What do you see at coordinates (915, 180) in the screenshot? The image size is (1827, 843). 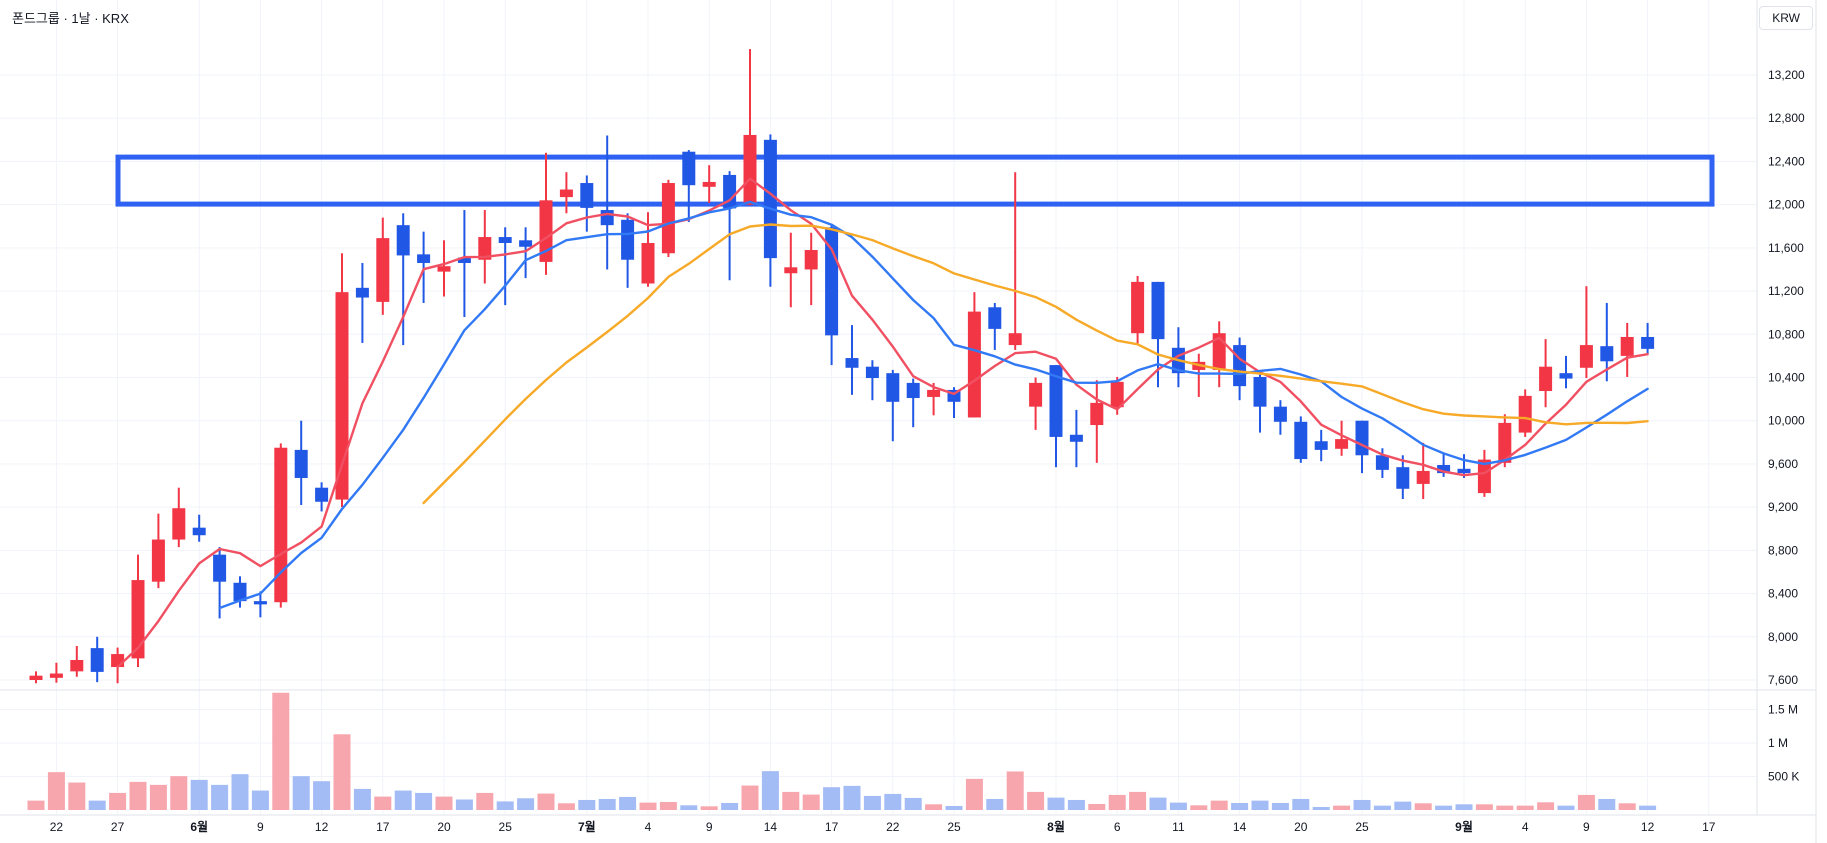 I see `rectangle-annotation` at bounding box center [915, 180].